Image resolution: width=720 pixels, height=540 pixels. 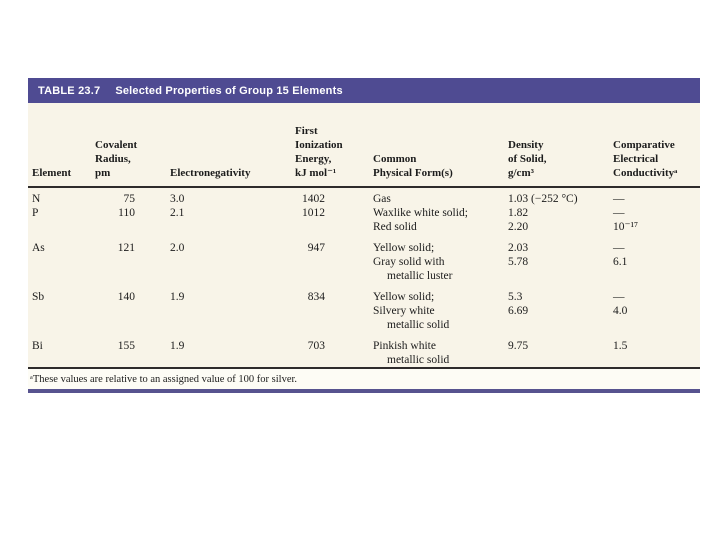 I want to click on conductivity-value: 6.1, so click(x=620, y=262).